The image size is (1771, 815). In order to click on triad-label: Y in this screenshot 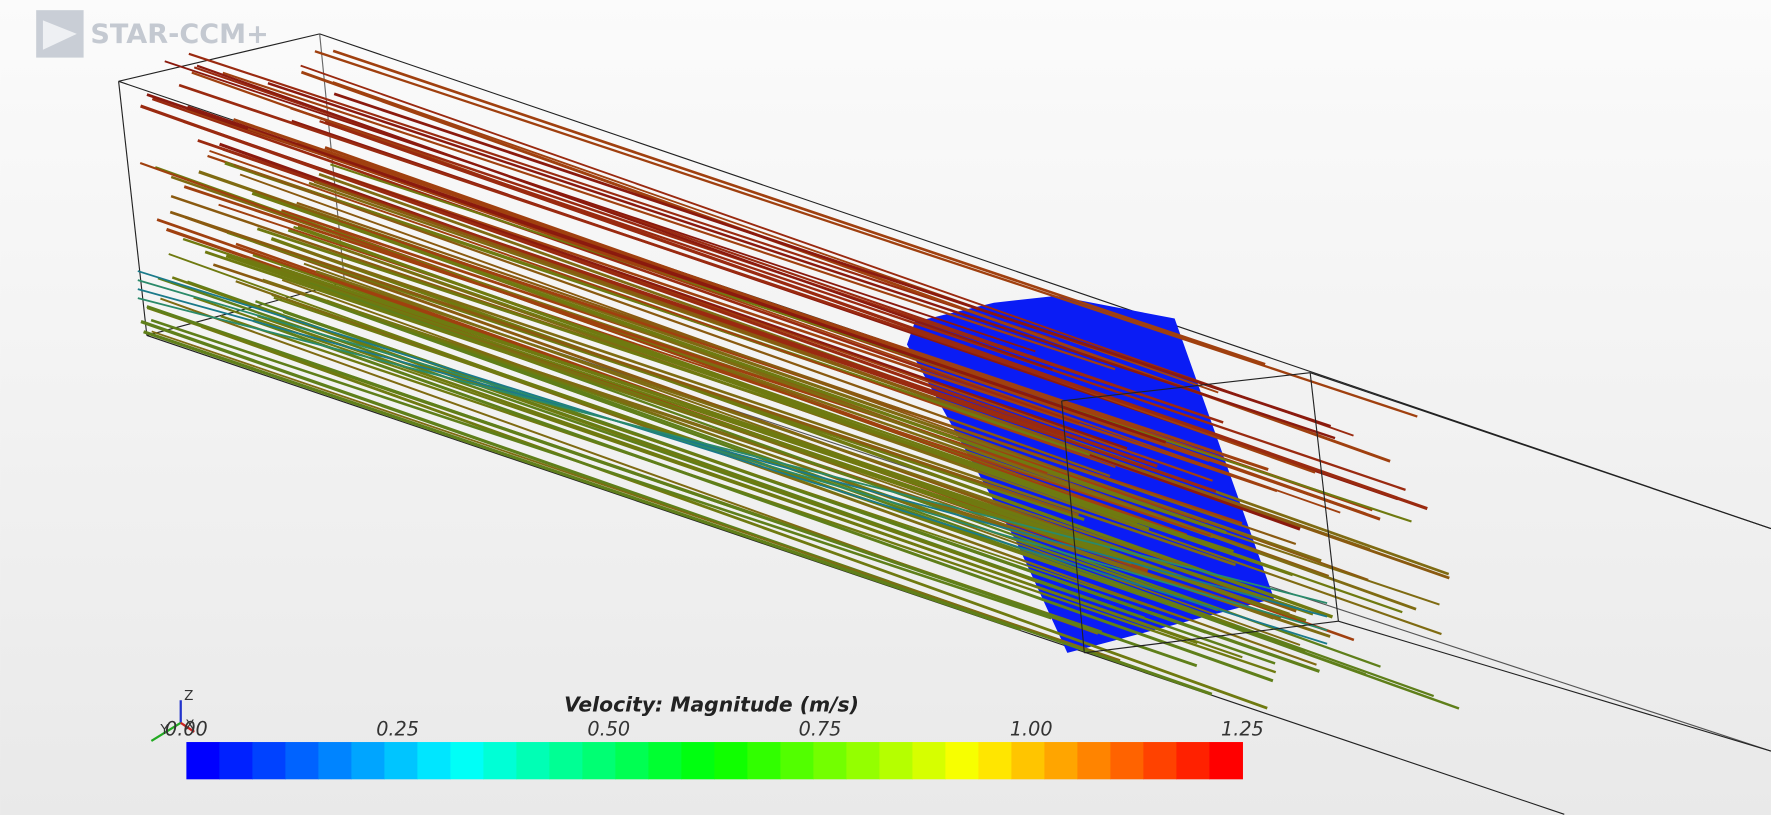, I will do `click(164, 730)`.